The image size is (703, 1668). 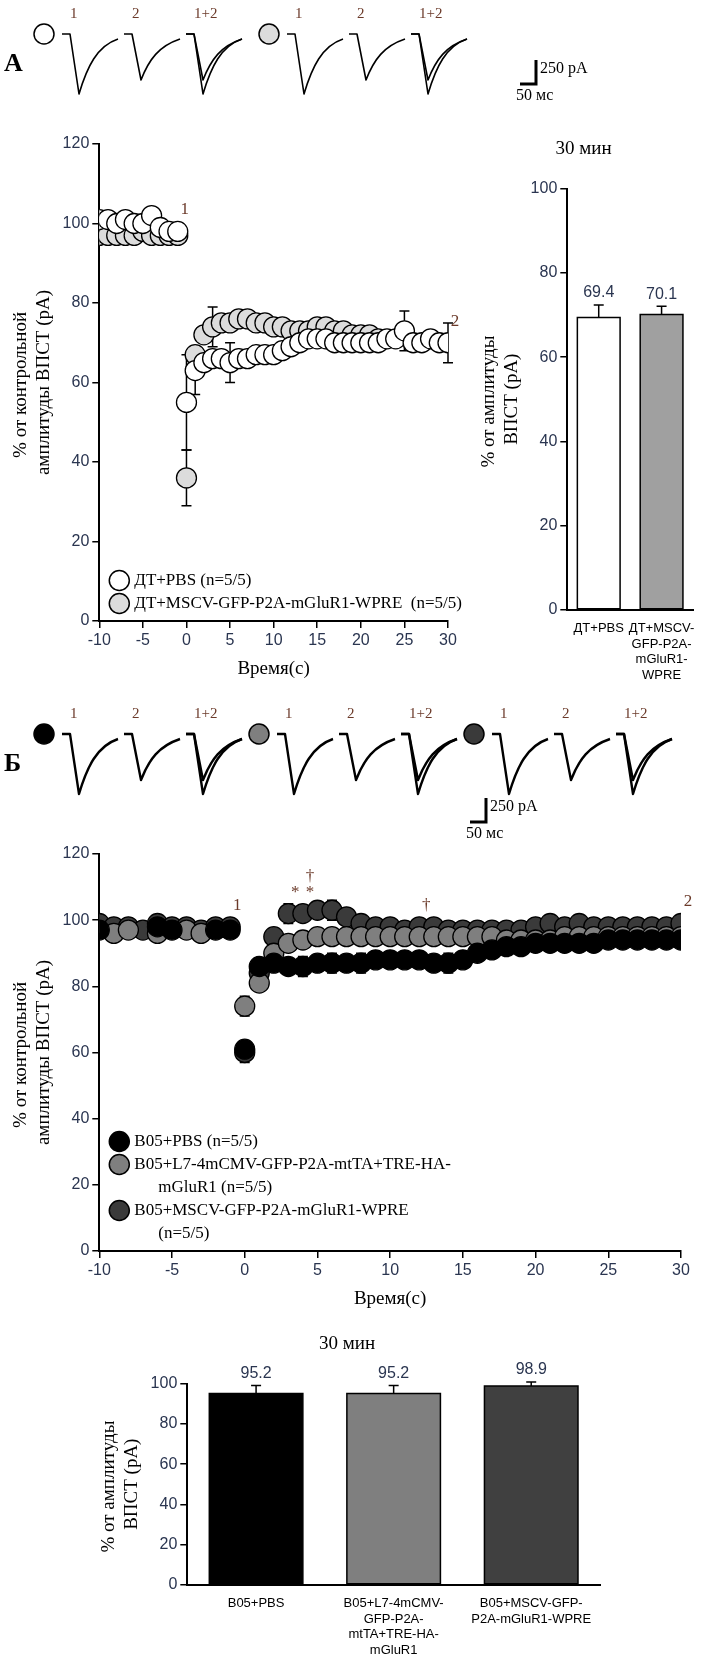 What do you see at coordinates (13, 762) in the screenshot?
I see `text: Б` at bounding box center [13, 762].